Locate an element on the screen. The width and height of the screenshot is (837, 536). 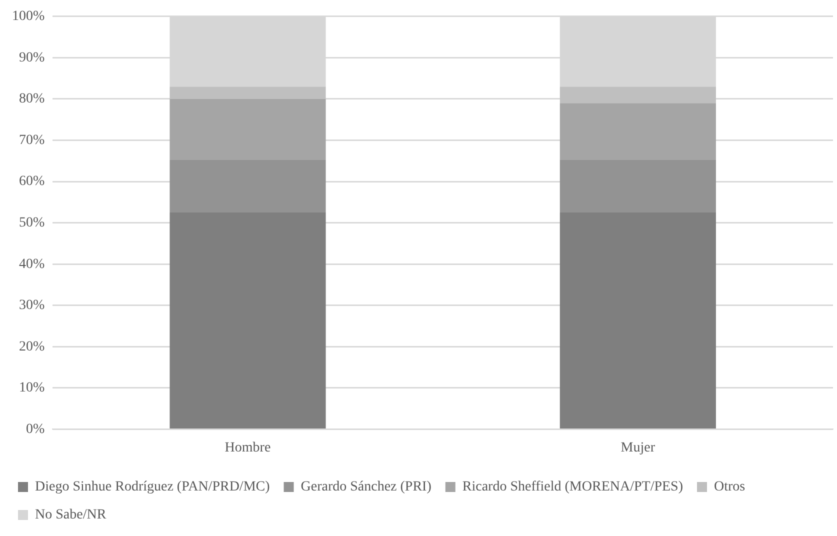
legend-label: Otros is located at coordinates (730, 487).